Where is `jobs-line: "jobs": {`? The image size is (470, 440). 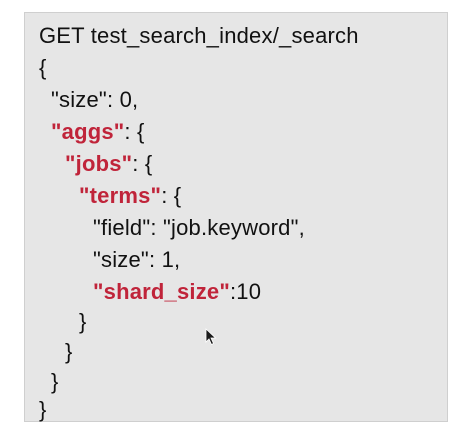
jobs-line: "jobs": { is located at coordinates (108, 164).